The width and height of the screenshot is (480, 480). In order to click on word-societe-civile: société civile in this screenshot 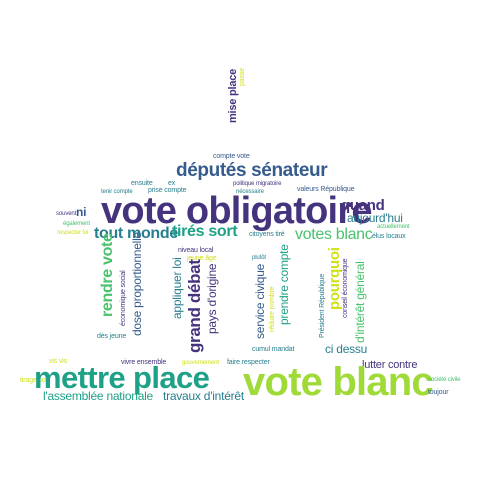, I will do `click(444, 380)`.